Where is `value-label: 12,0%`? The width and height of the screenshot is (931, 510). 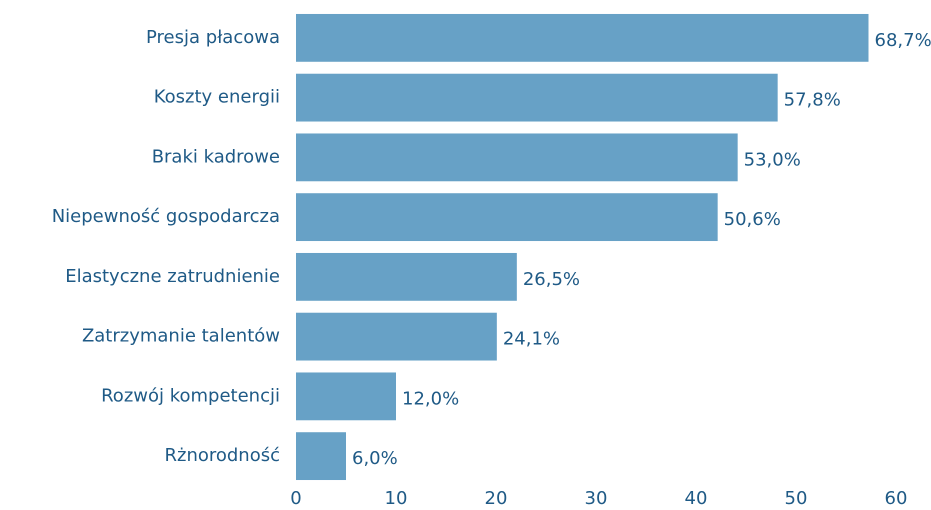
value-label: 12,0% is located at coordinates (430, 398).